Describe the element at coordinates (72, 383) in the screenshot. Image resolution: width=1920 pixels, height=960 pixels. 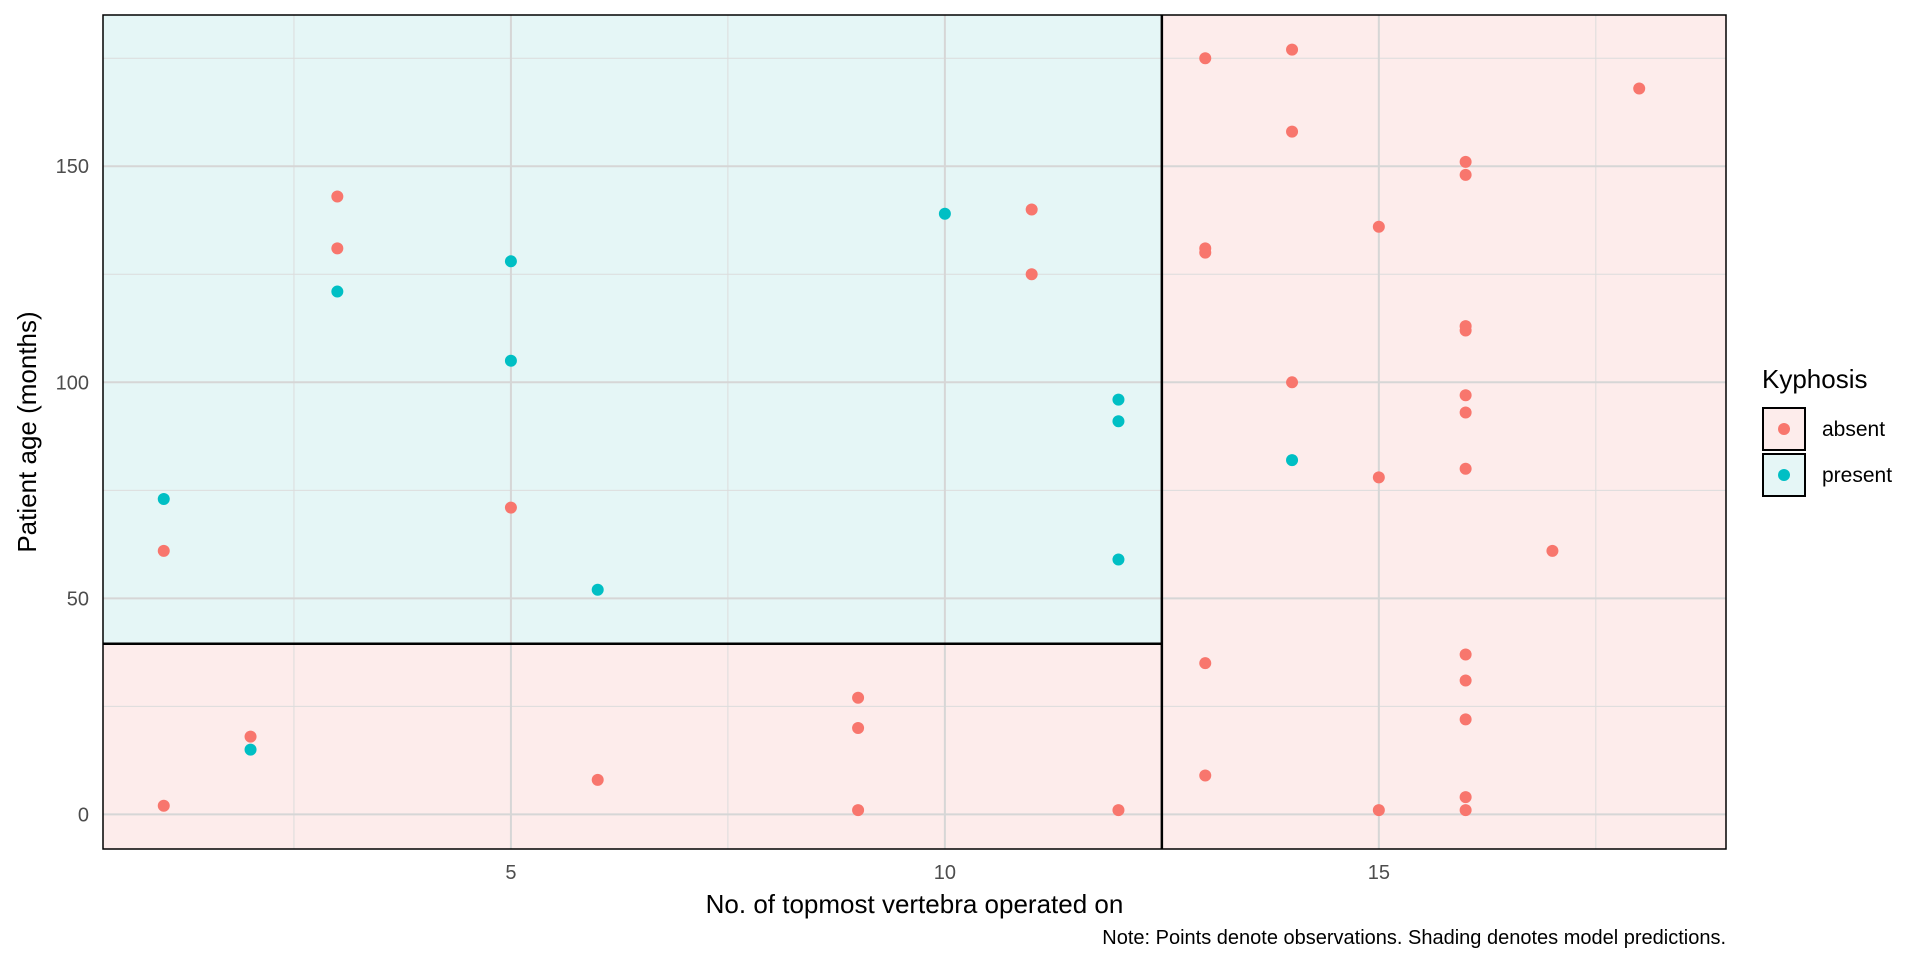
I see `y-tick-label: 100` at that location.